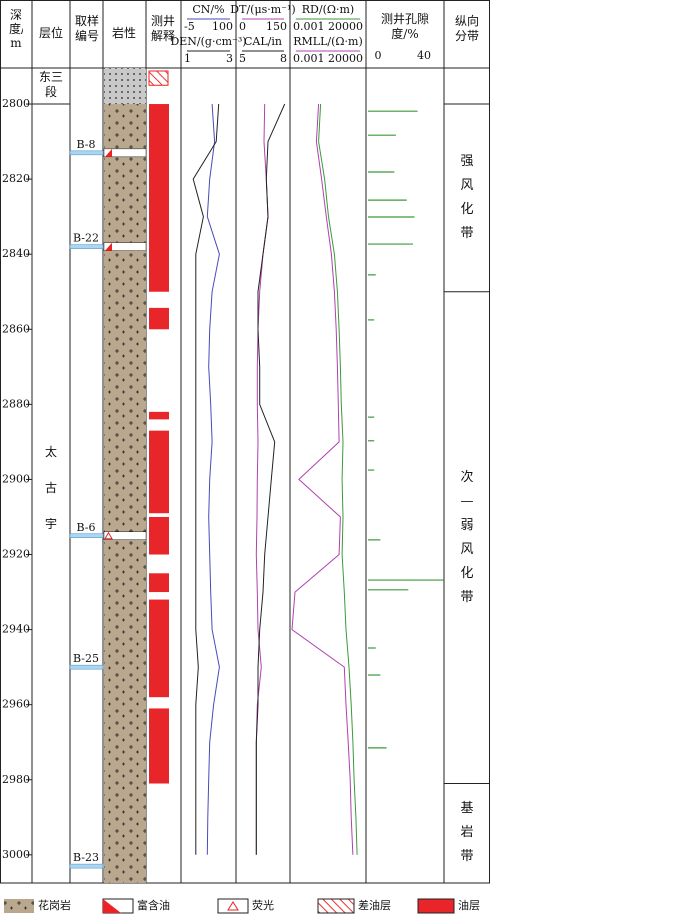 Image resolution: width=700 pixels, height=916 pixels. What do you see at coordinates (50, 487) in the screenshot?
I see `formation-name: 太古宇` at bounding box center [50, 487].